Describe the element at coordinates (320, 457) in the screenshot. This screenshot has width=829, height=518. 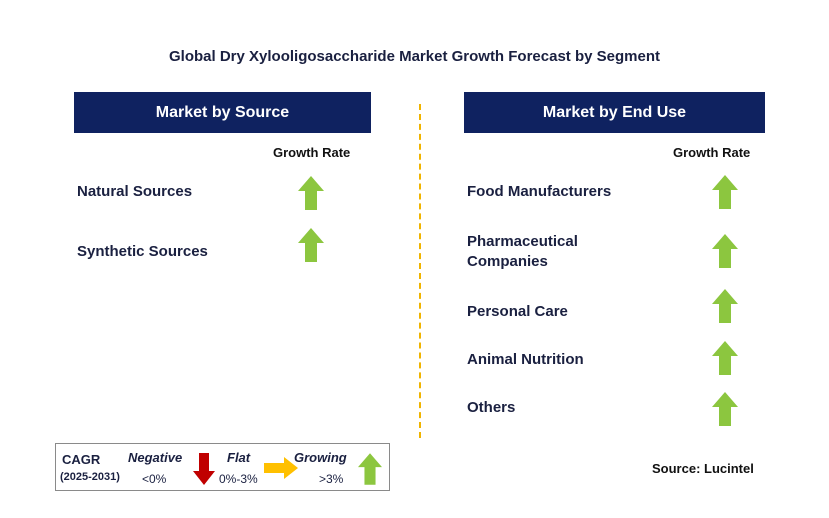
I see `legend-growing-label: Growing` at that location.